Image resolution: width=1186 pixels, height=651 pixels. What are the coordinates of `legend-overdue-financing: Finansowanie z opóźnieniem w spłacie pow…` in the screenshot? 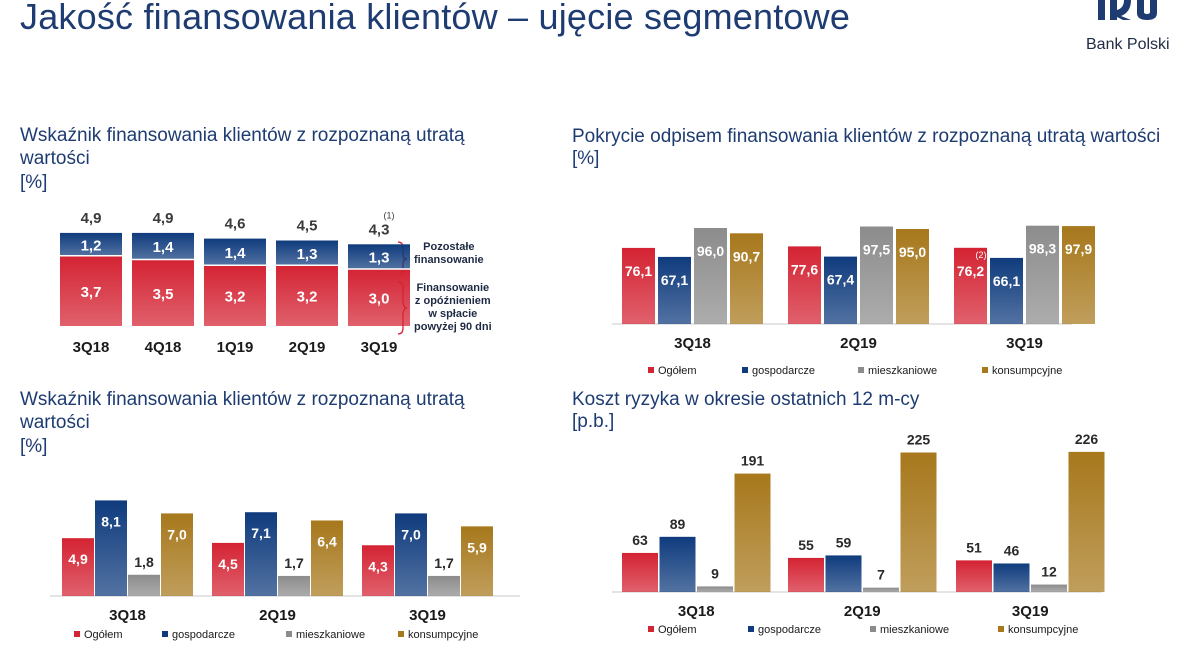 It's located at (453, 307).